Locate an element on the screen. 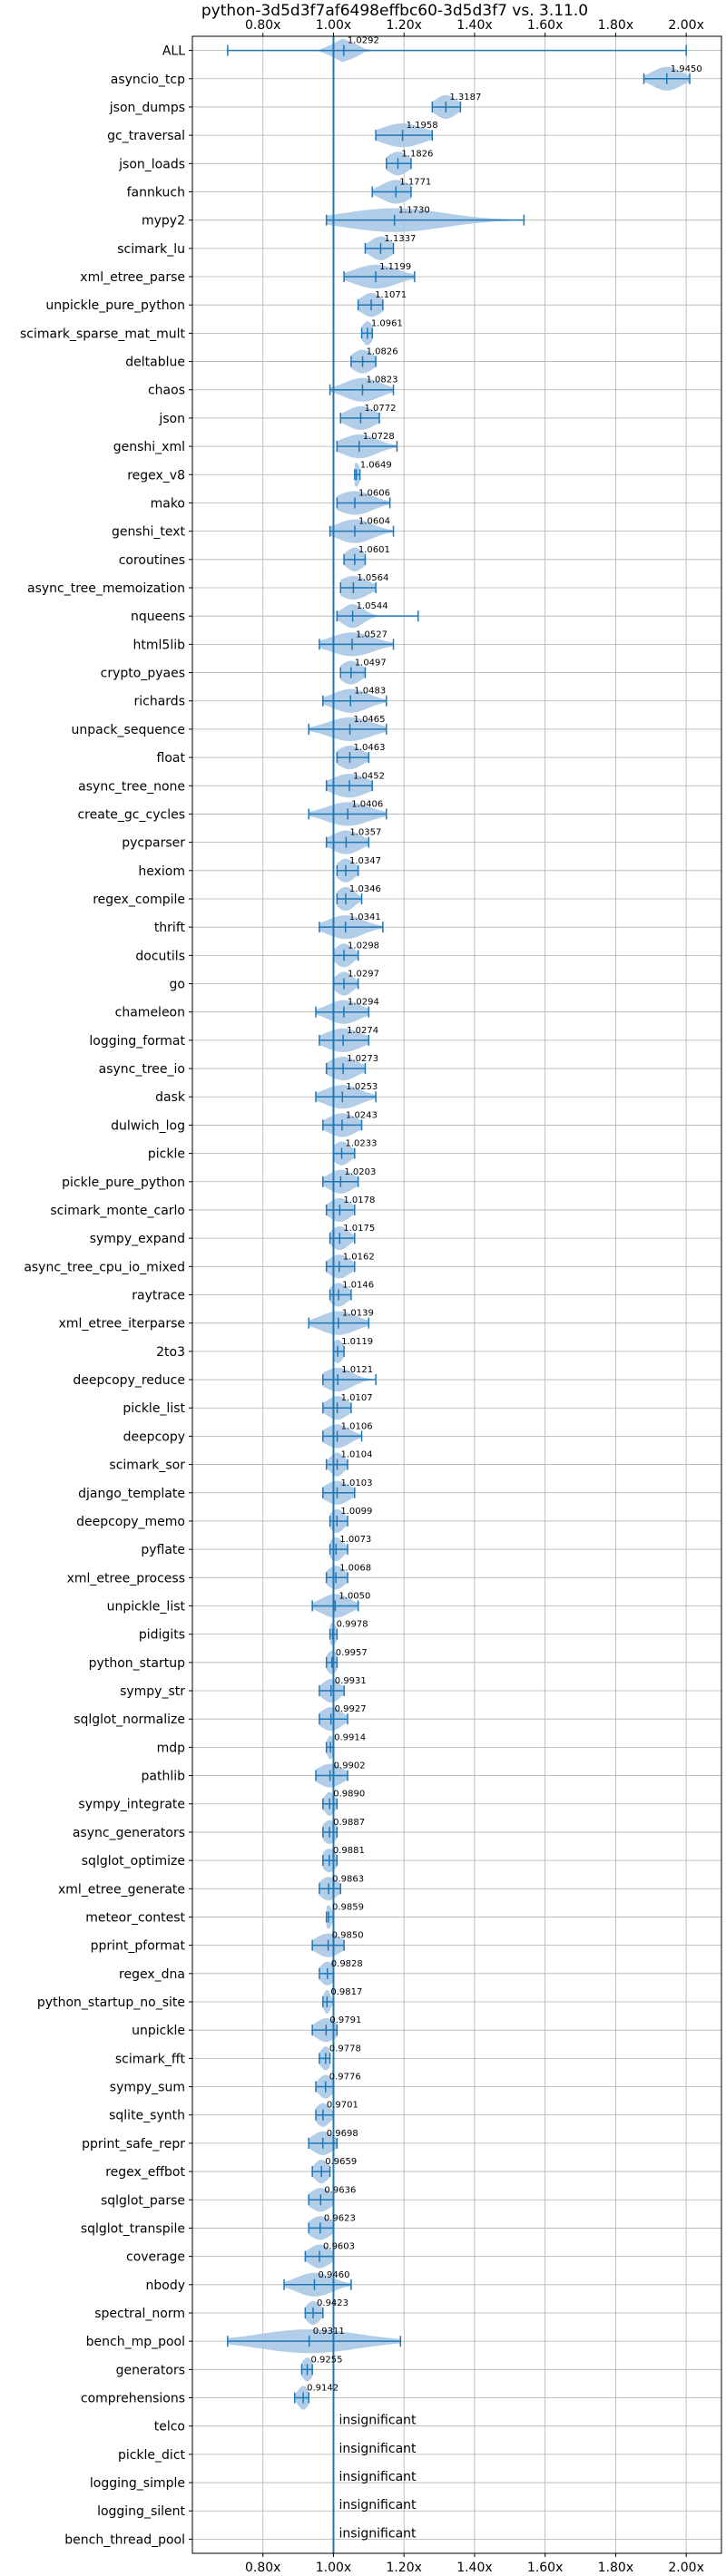 Image resolution: width=726 pixels, height=2576 pixels. value-label: 1.9450 is located at coordinates (686, 69).